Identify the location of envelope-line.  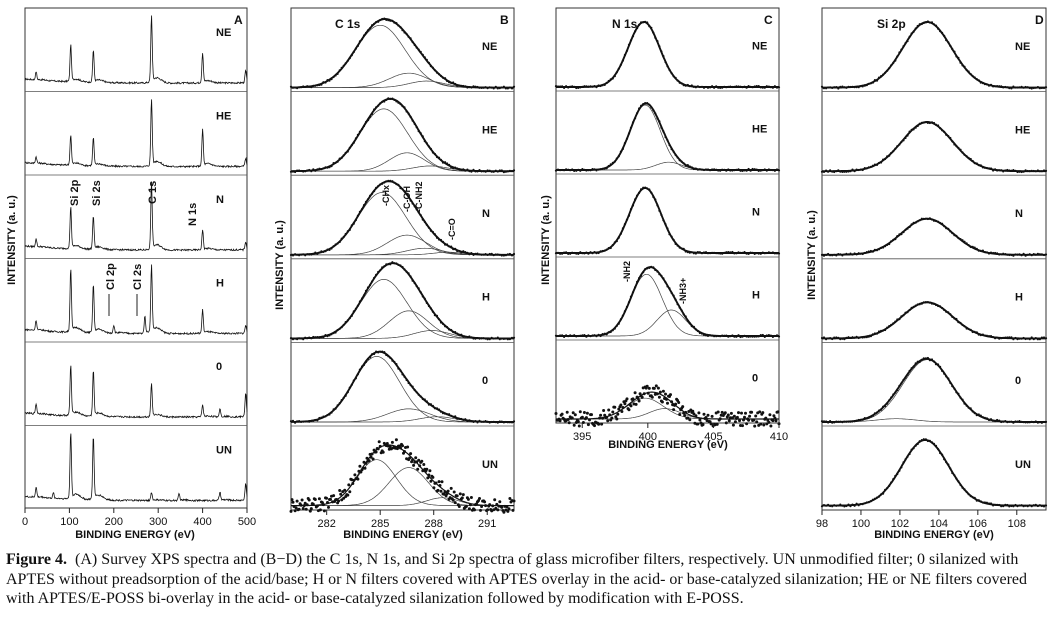
(934, 320).